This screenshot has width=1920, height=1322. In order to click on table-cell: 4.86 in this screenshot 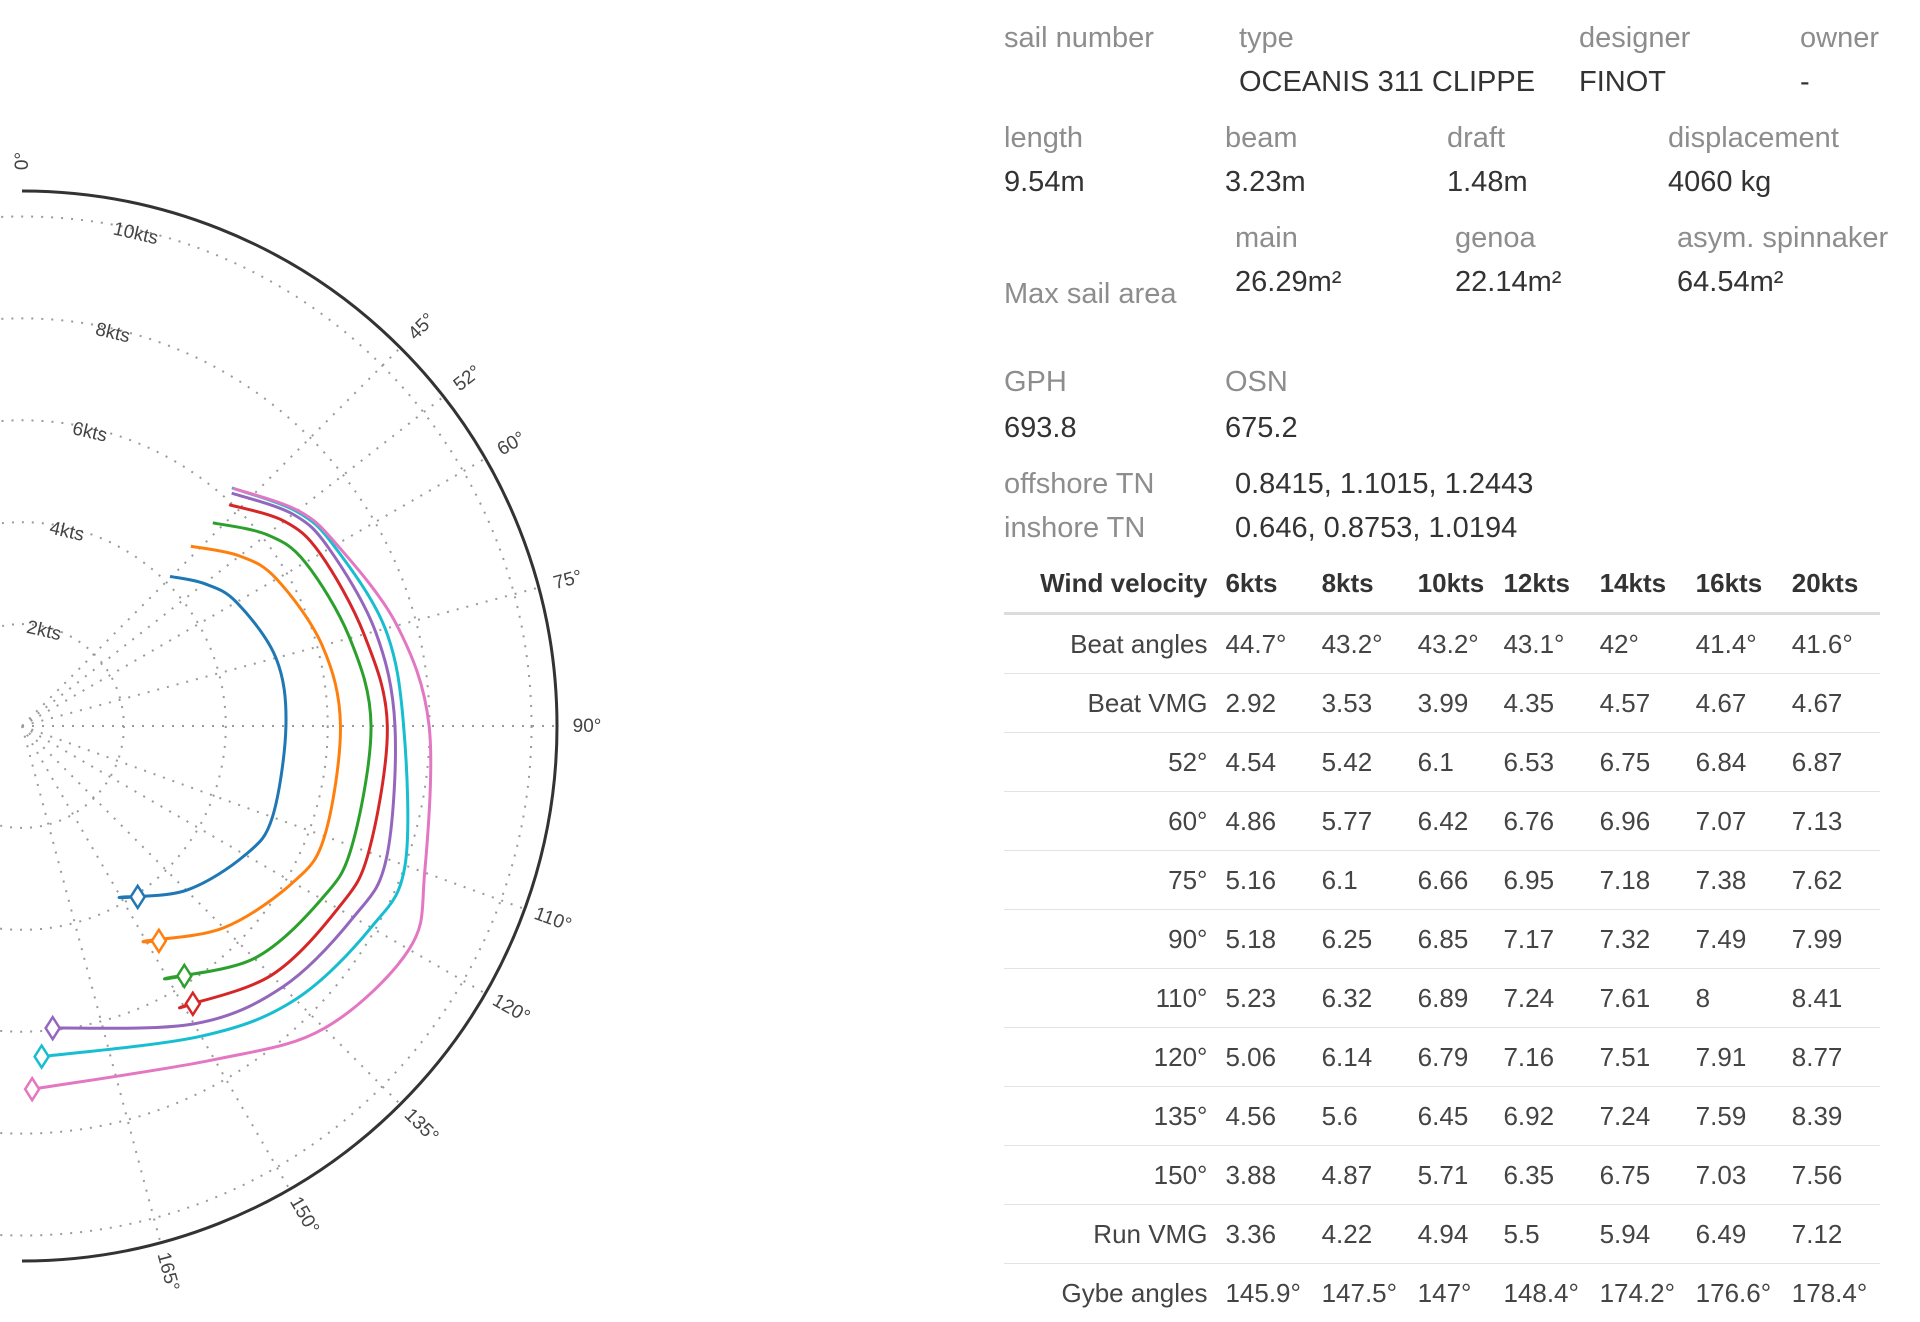, I will do `click(1265, 821)`.